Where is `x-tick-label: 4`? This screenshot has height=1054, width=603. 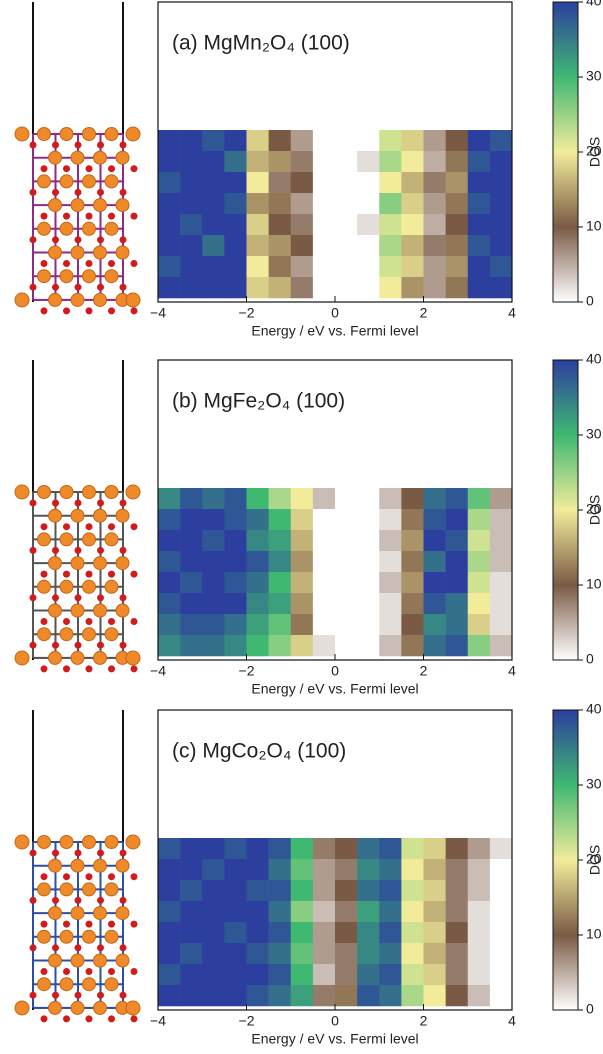 x-tick-label: 4 is located at coordinates (512, 671).